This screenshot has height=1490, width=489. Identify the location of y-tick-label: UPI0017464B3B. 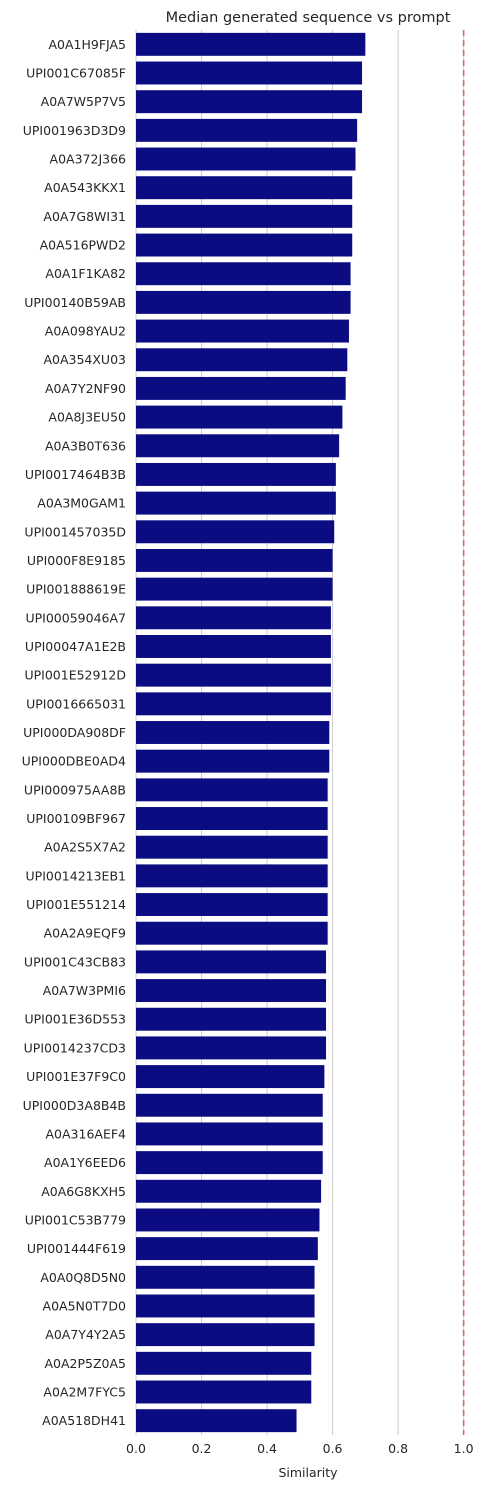
(75, 474).